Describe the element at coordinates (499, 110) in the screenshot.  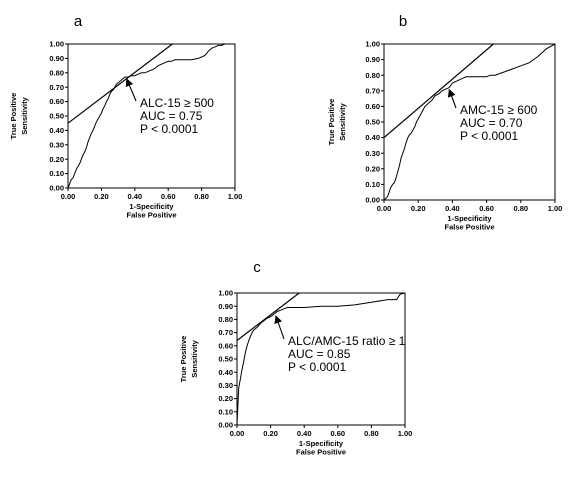
I see `annotation-line: AMC-15 ≥ 600` at that location.